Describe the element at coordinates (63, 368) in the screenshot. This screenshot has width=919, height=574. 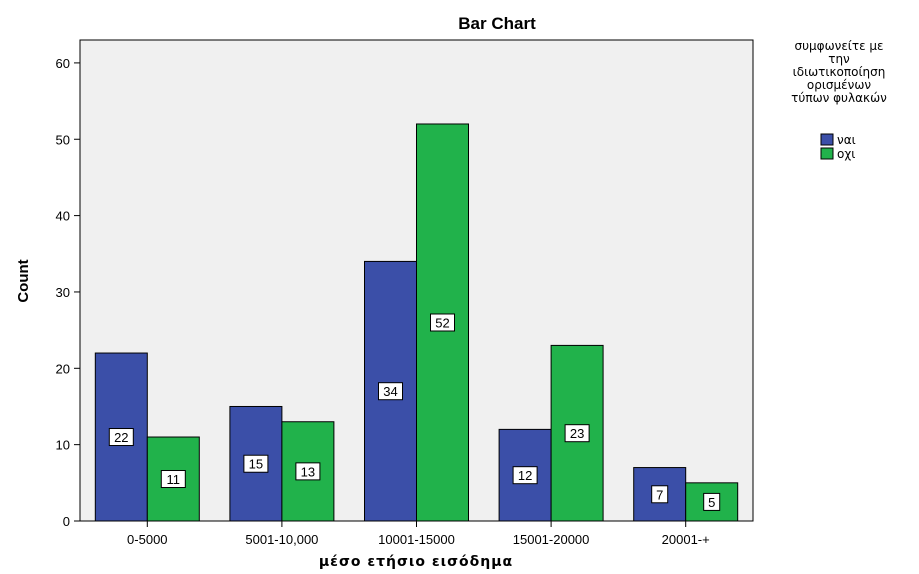
I see `y-tick-label: 20` at that location.